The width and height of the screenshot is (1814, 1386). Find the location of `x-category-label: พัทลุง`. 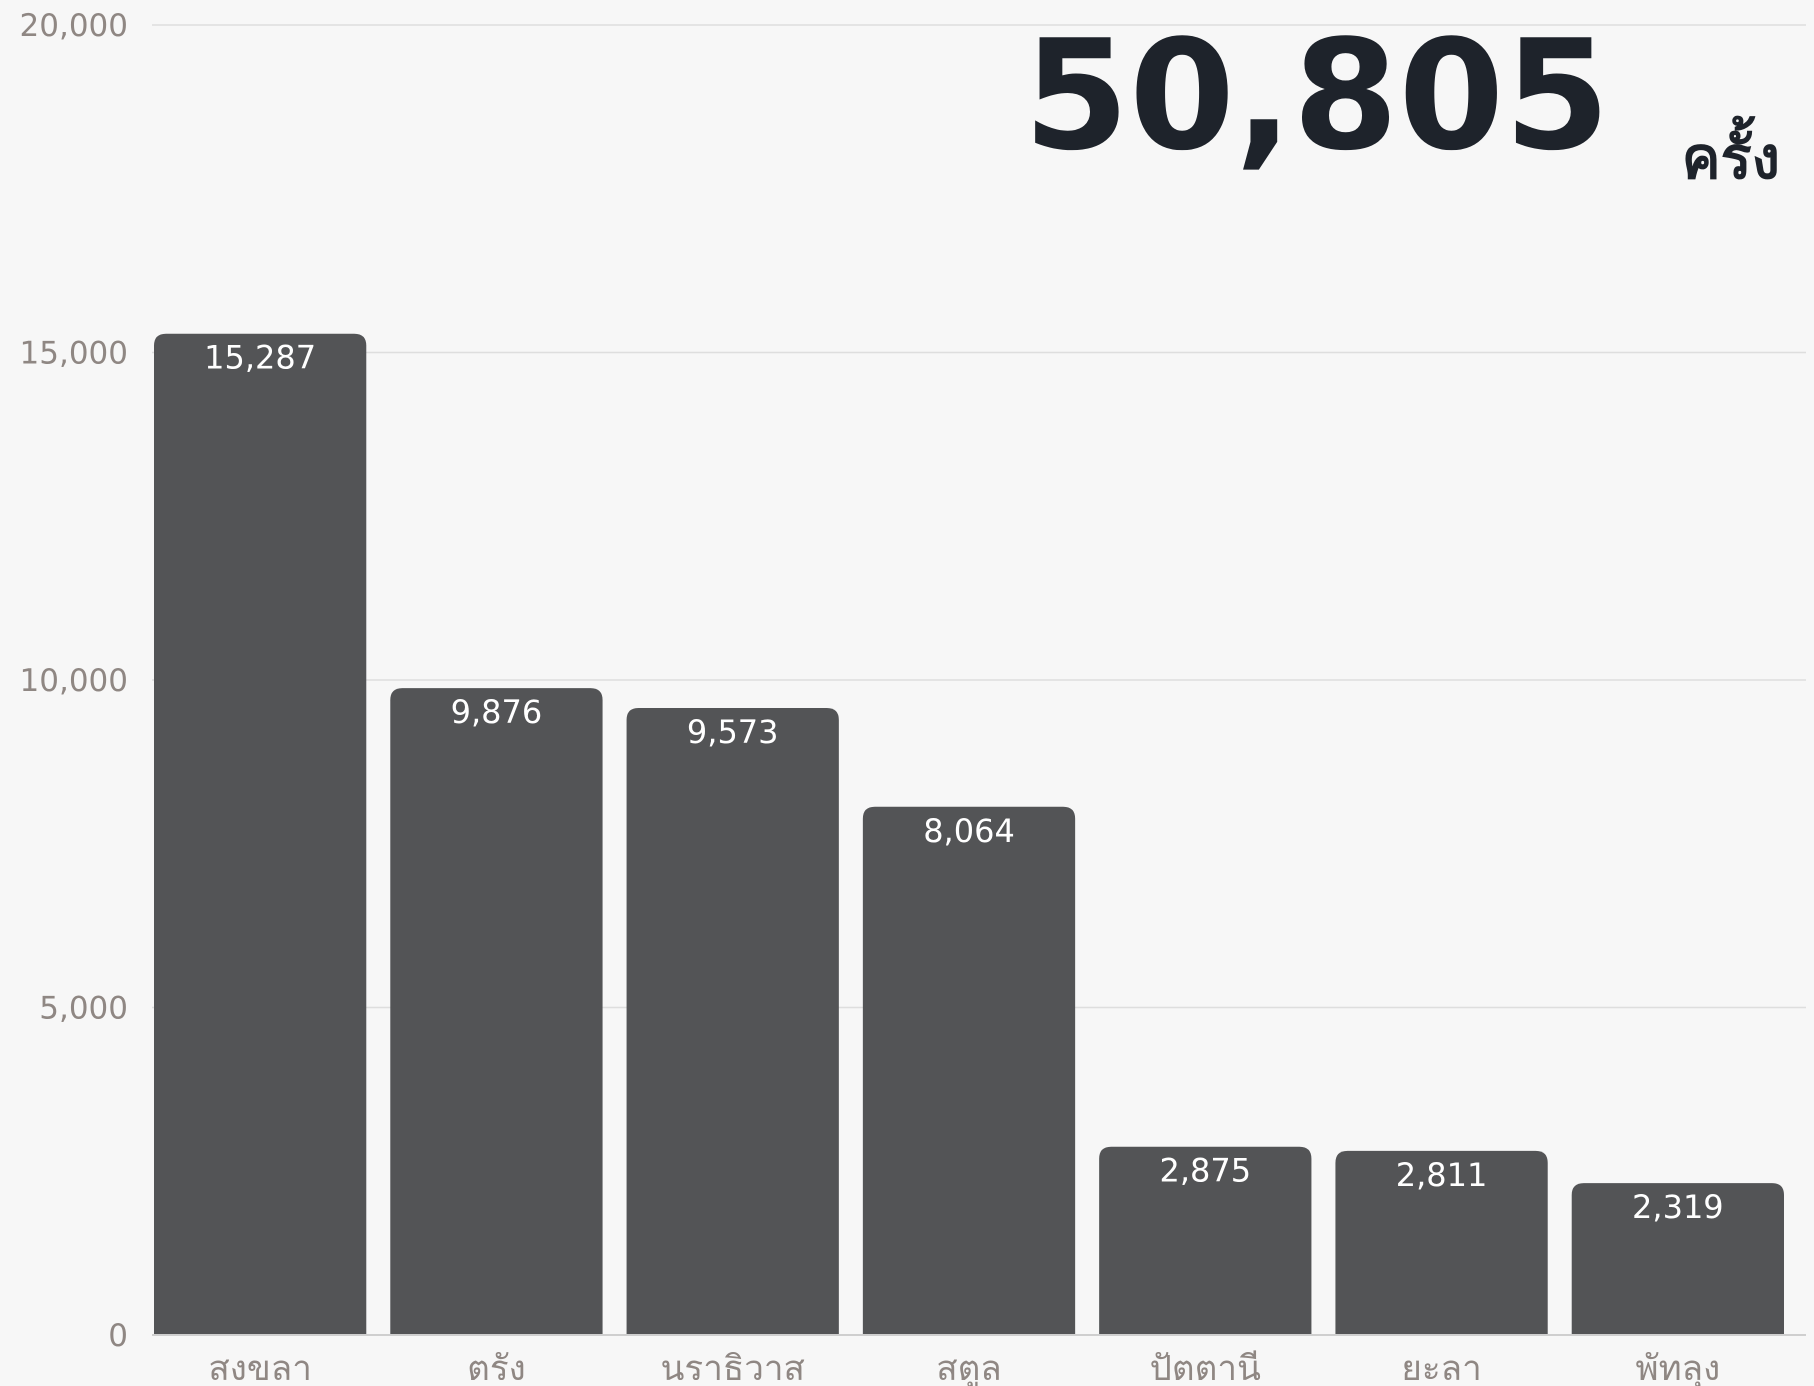

x-category-label: พัทลุง is located at coordinates (1678, 1367).